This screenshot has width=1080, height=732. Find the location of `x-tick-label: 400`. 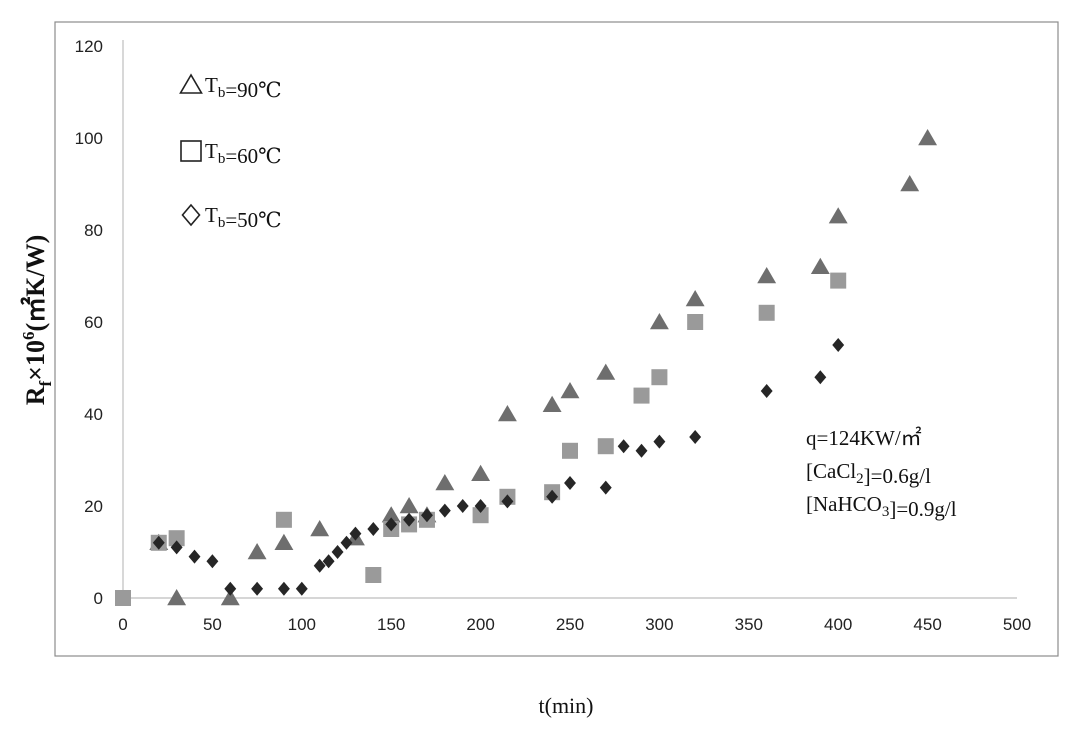

x-tick-label: 400 is located at coordinates (838, 624).